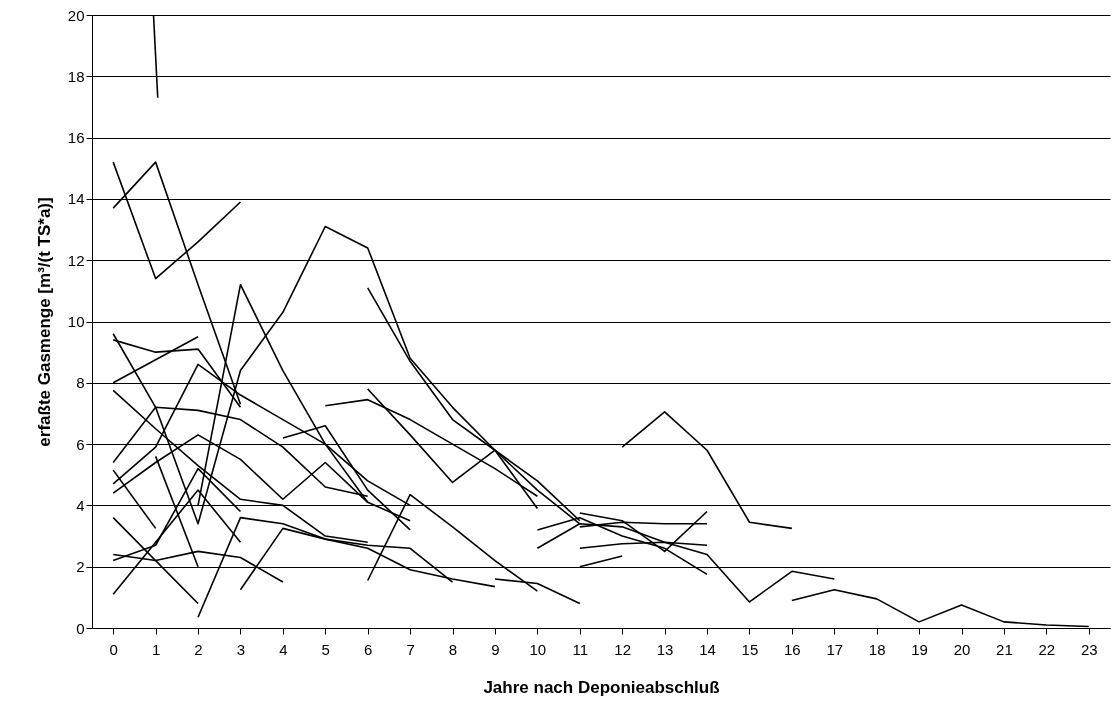 The width and height of the screenshot is (1113, 717). What do you see at coordinates (113, 649) in the screenshot?
I see `x-tick-label: 0` at bounding box center [113, 649].